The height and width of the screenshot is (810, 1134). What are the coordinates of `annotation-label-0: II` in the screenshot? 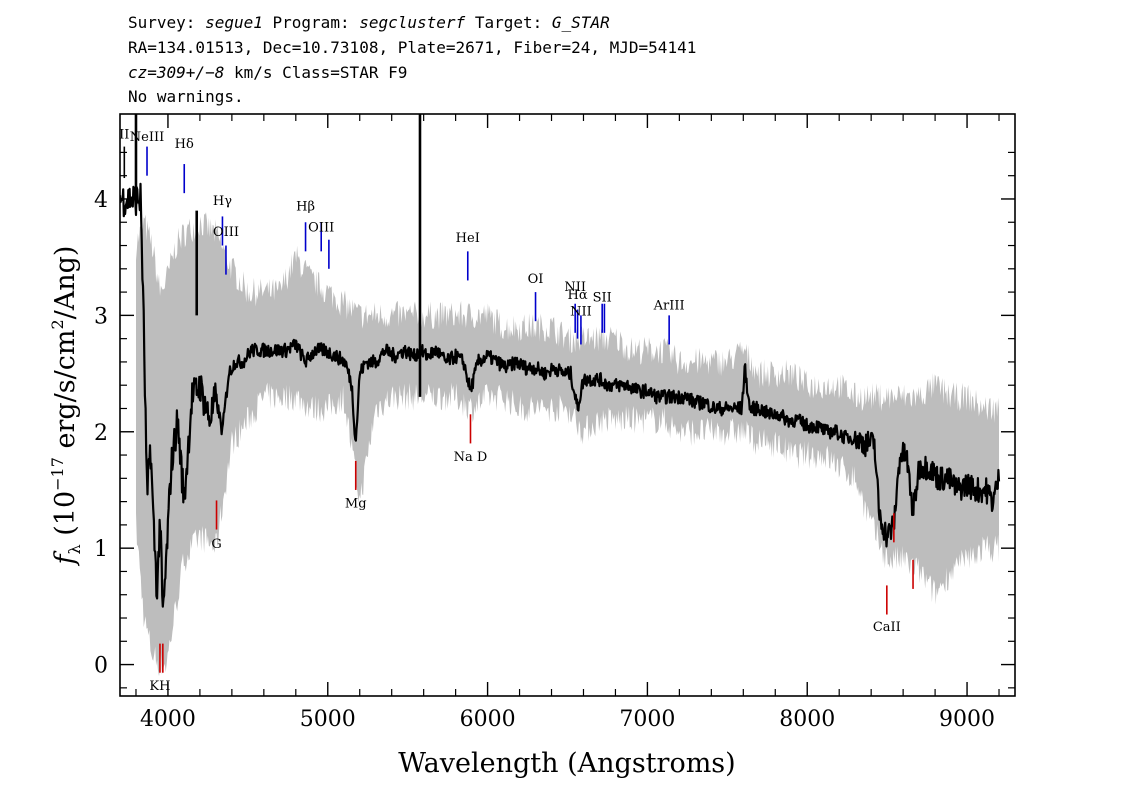 It's located at (124, 134).